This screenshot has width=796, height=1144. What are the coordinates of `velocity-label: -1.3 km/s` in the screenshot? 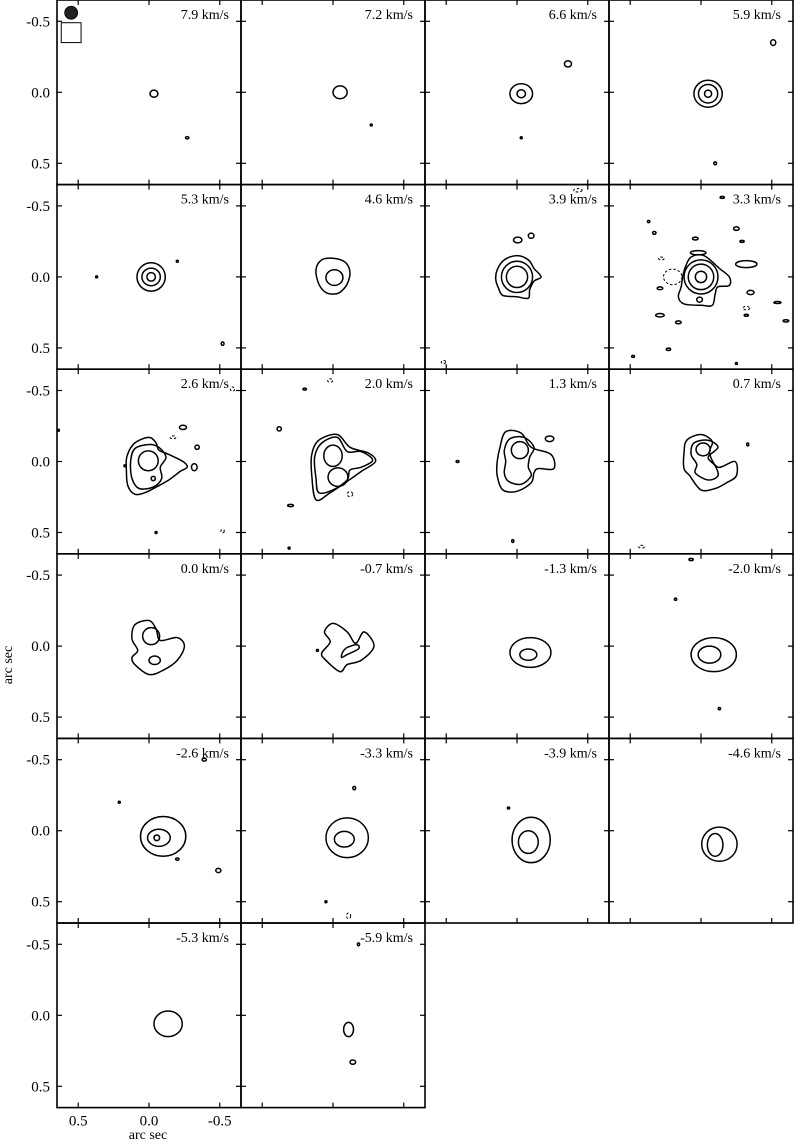 It's located at (570, 569).